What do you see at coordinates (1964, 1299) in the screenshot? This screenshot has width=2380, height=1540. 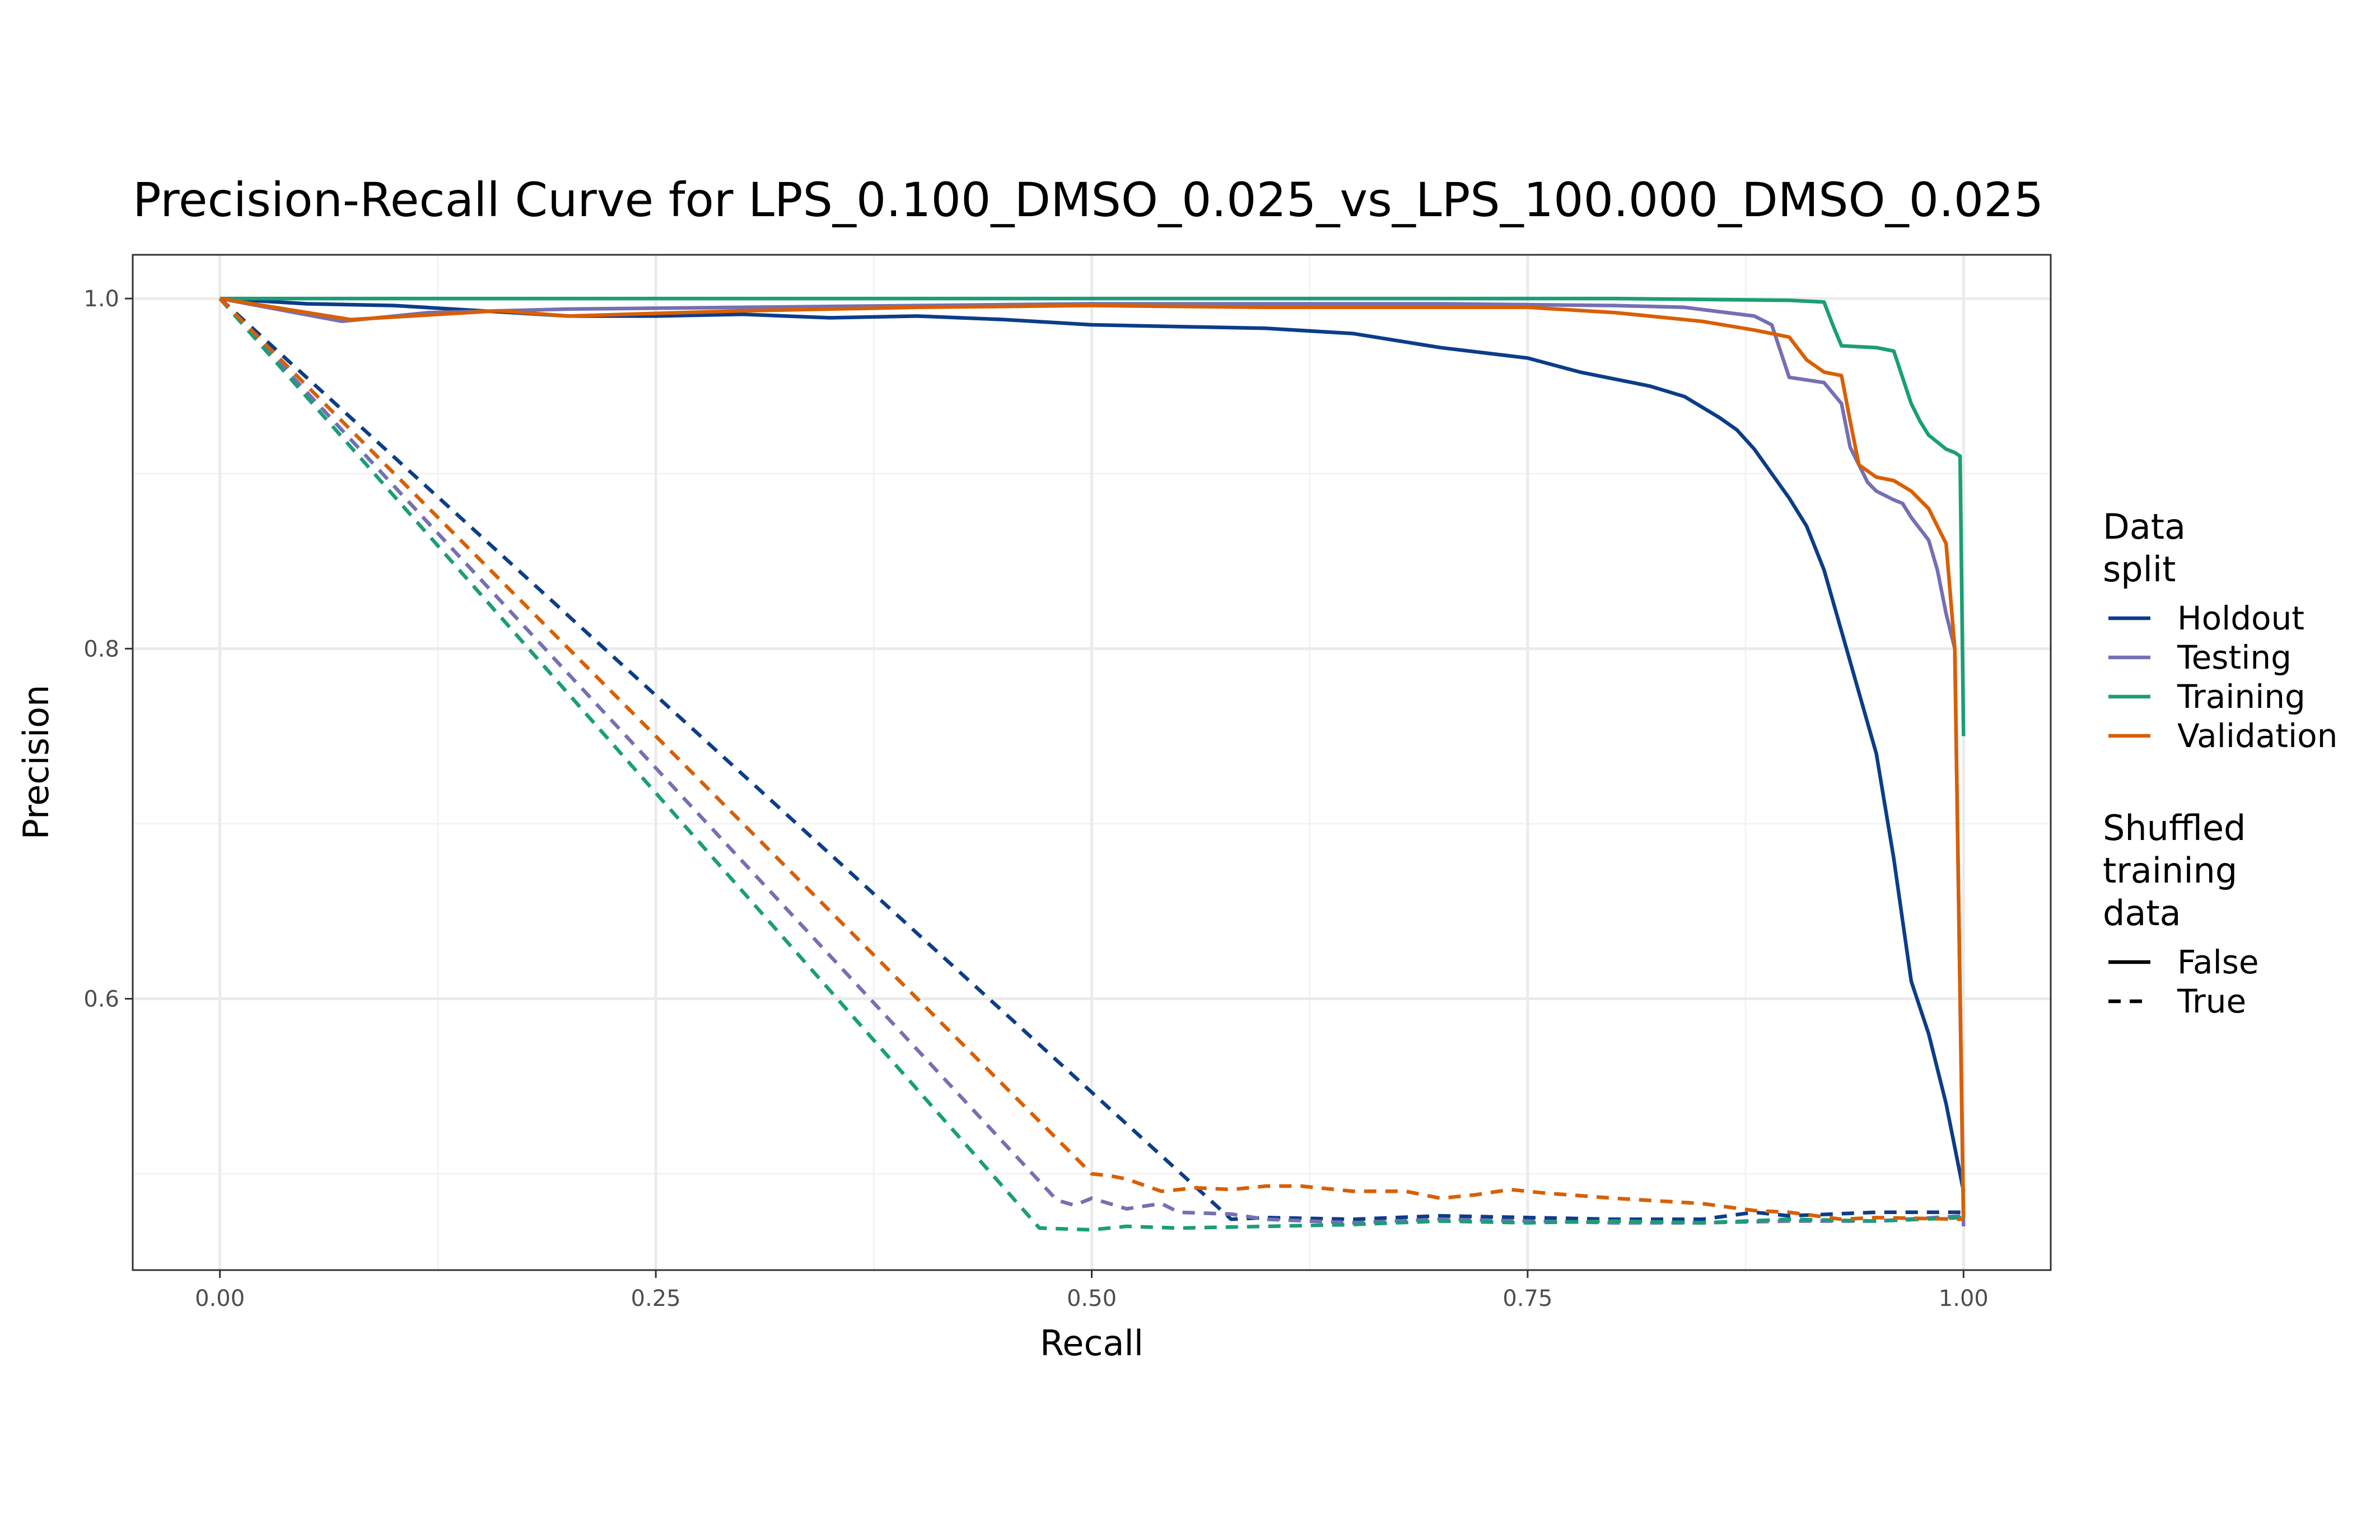 I see `x-tick-label: 1.00` at bounding box center [1964, 1299].